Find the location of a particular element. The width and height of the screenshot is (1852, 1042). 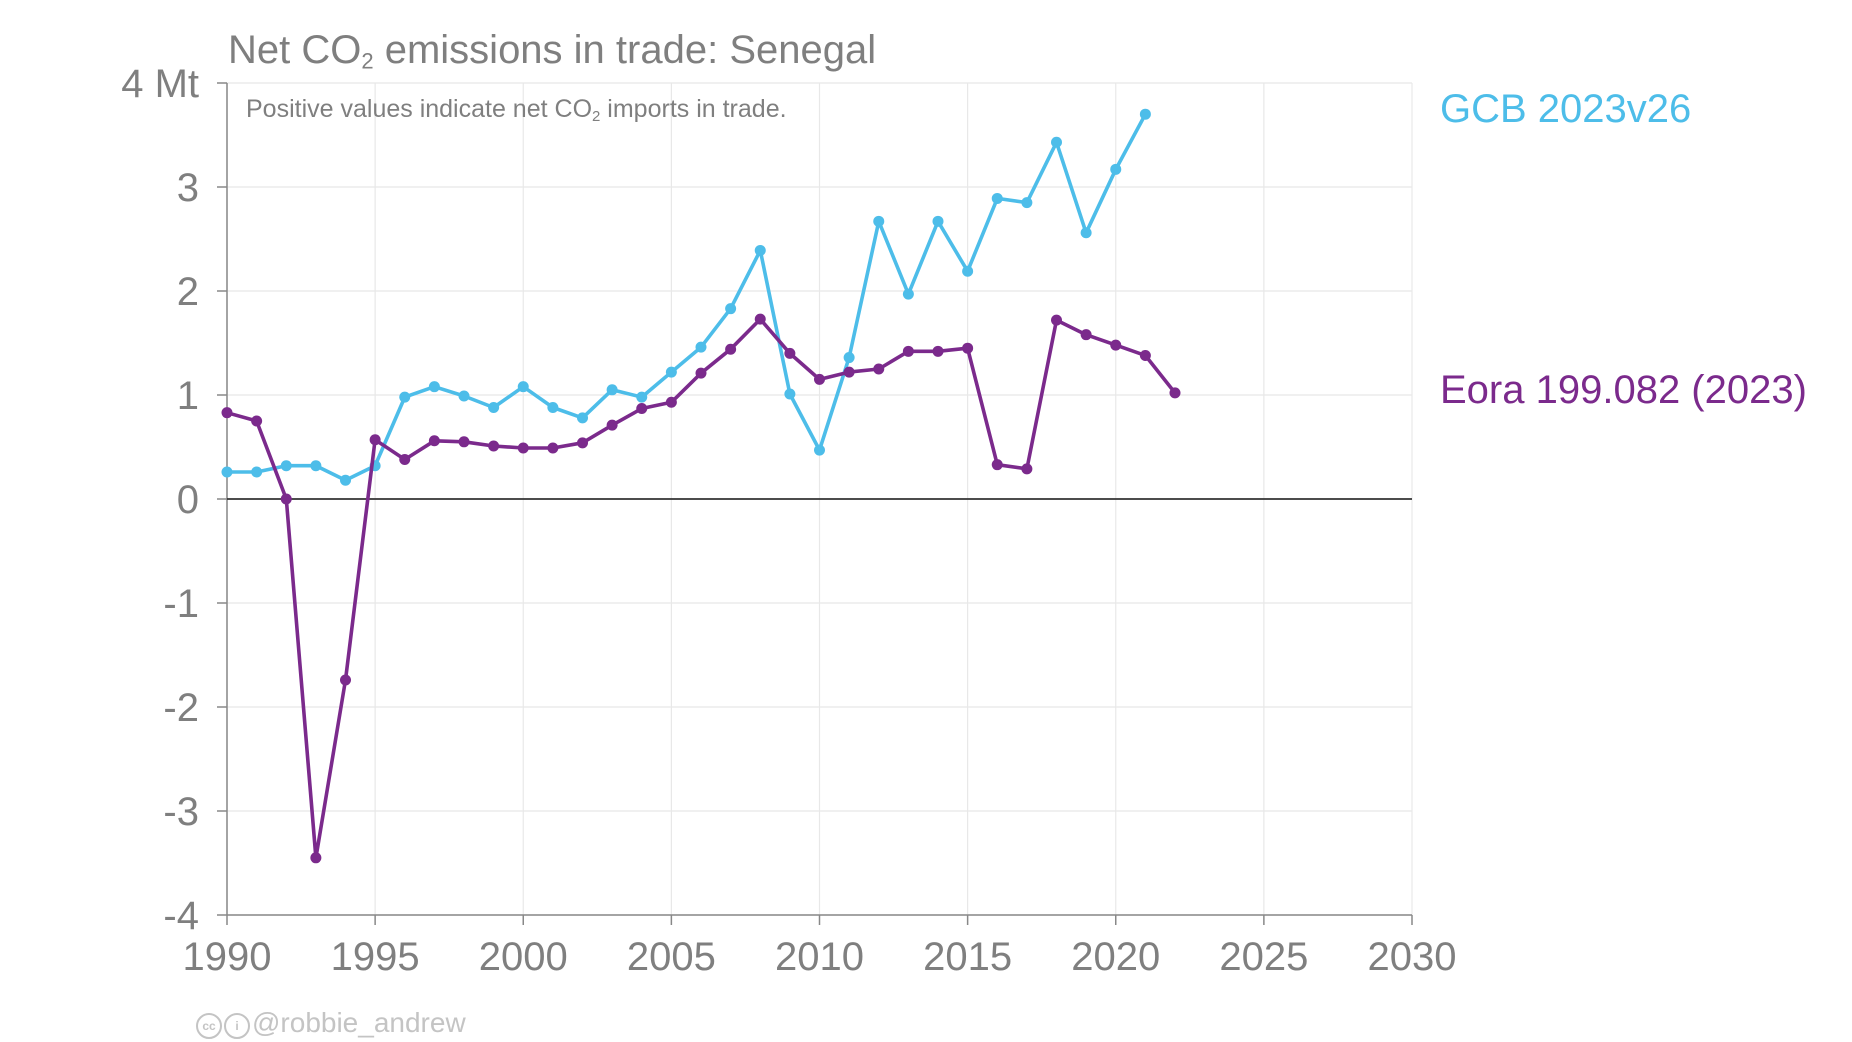

y-tick-label: 2 is located at coordinates (188, 292).